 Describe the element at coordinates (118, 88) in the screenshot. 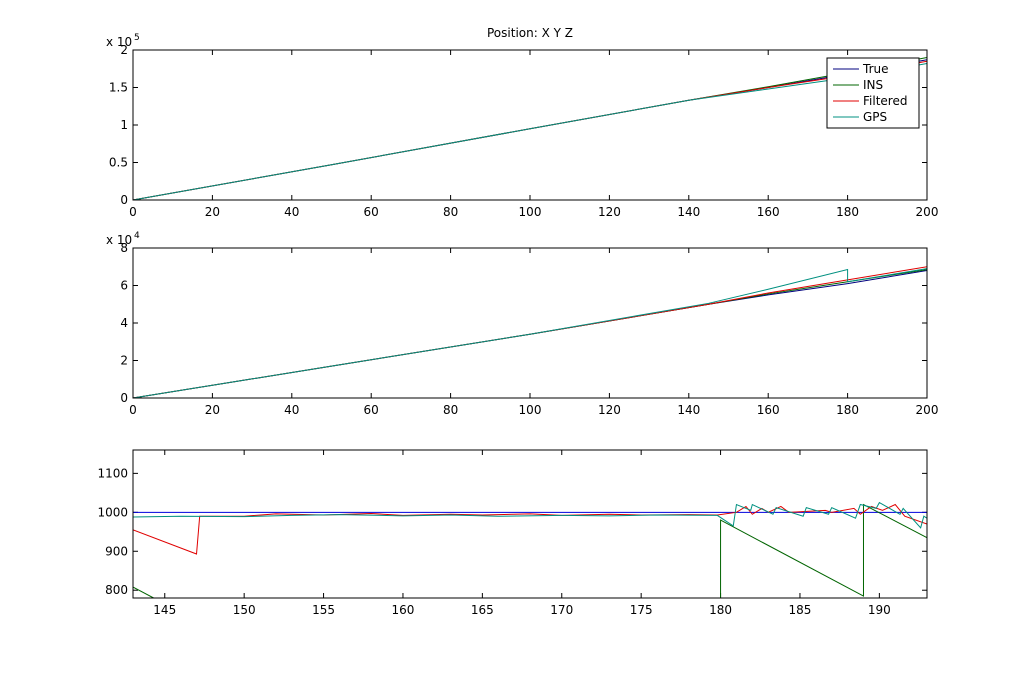

I see `y-tick-label: 1.5` at that location.